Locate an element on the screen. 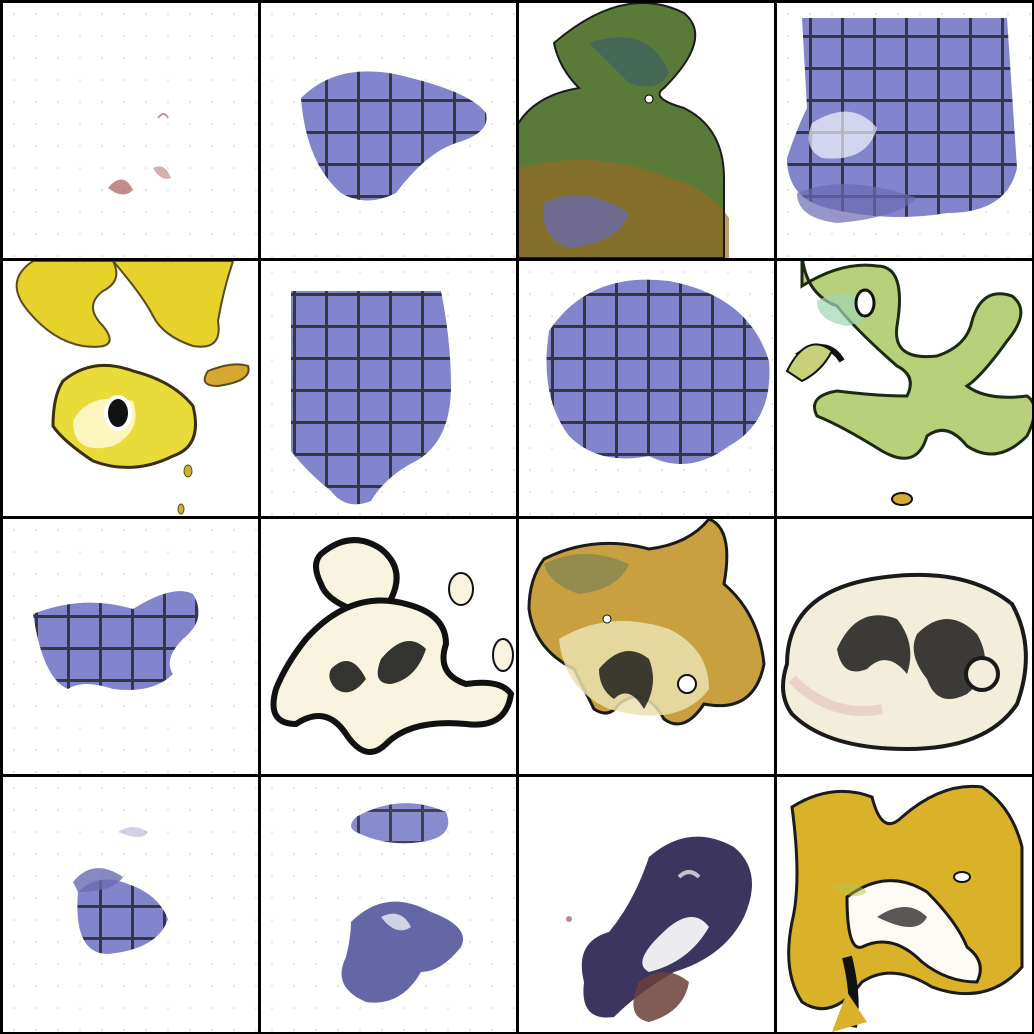 The image size is (1034, 1034). tile-1-image is located at coordinates (130, 130).